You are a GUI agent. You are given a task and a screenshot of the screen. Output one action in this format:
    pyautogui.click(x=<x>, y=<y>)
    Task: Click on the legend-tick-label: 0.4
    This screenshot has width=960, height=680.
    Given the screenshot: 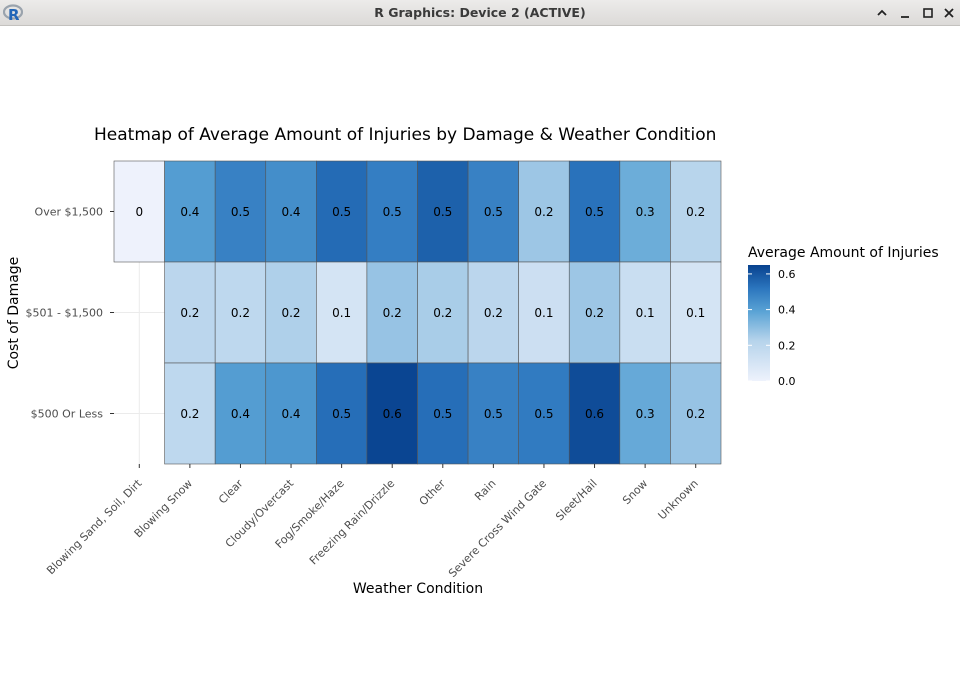 What is the action you would take?
    pyautogui.click(x=787, y=310)
    